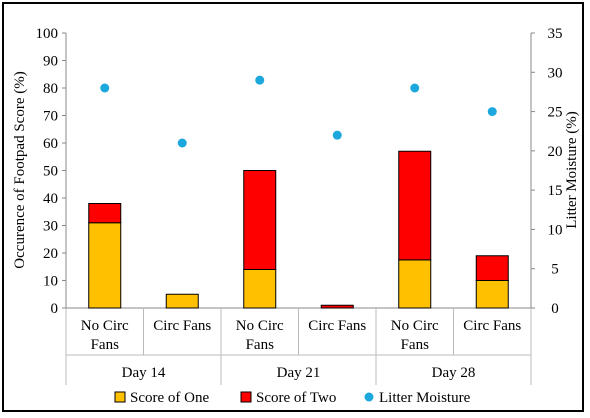 The width and height of the screenshot is (590, 418). I want to click on y-right-tick-label: 0, so click(555, 309).